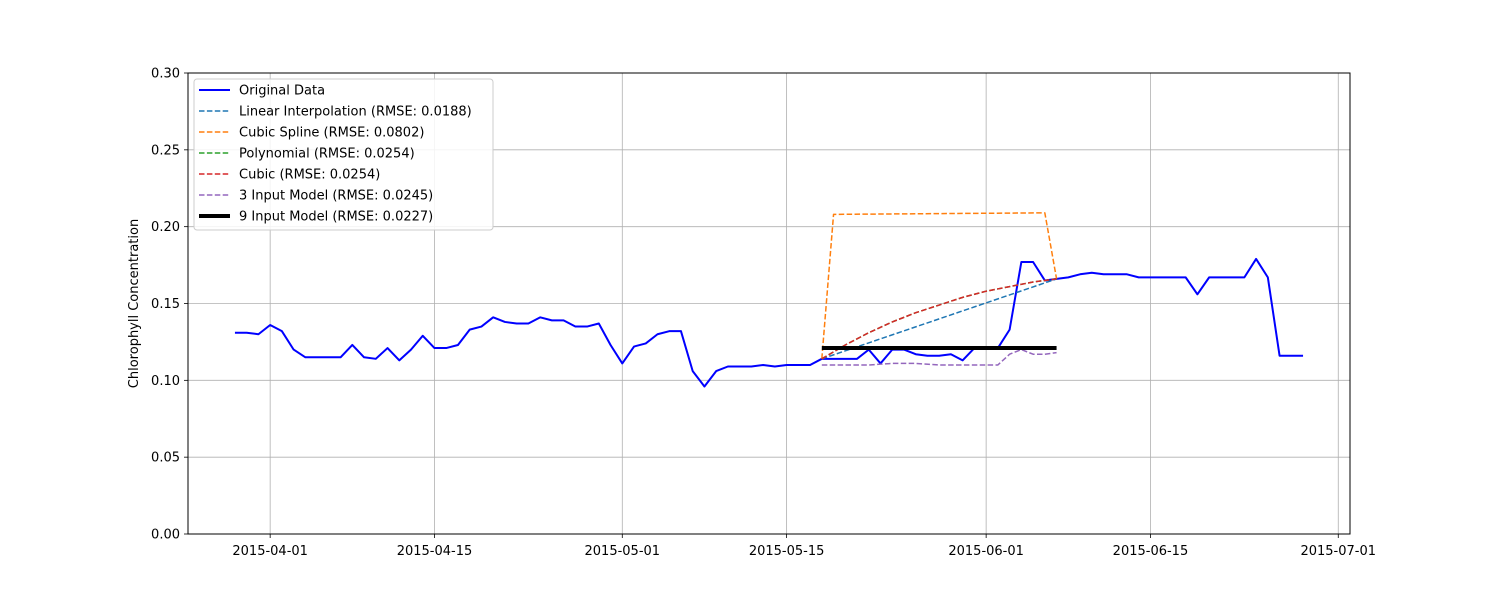  What do you see at coordinates (134, 303) in the screenshot?
I see `y-axis-title: Chlorophyll Concentration` at bounding box center [134, 303].